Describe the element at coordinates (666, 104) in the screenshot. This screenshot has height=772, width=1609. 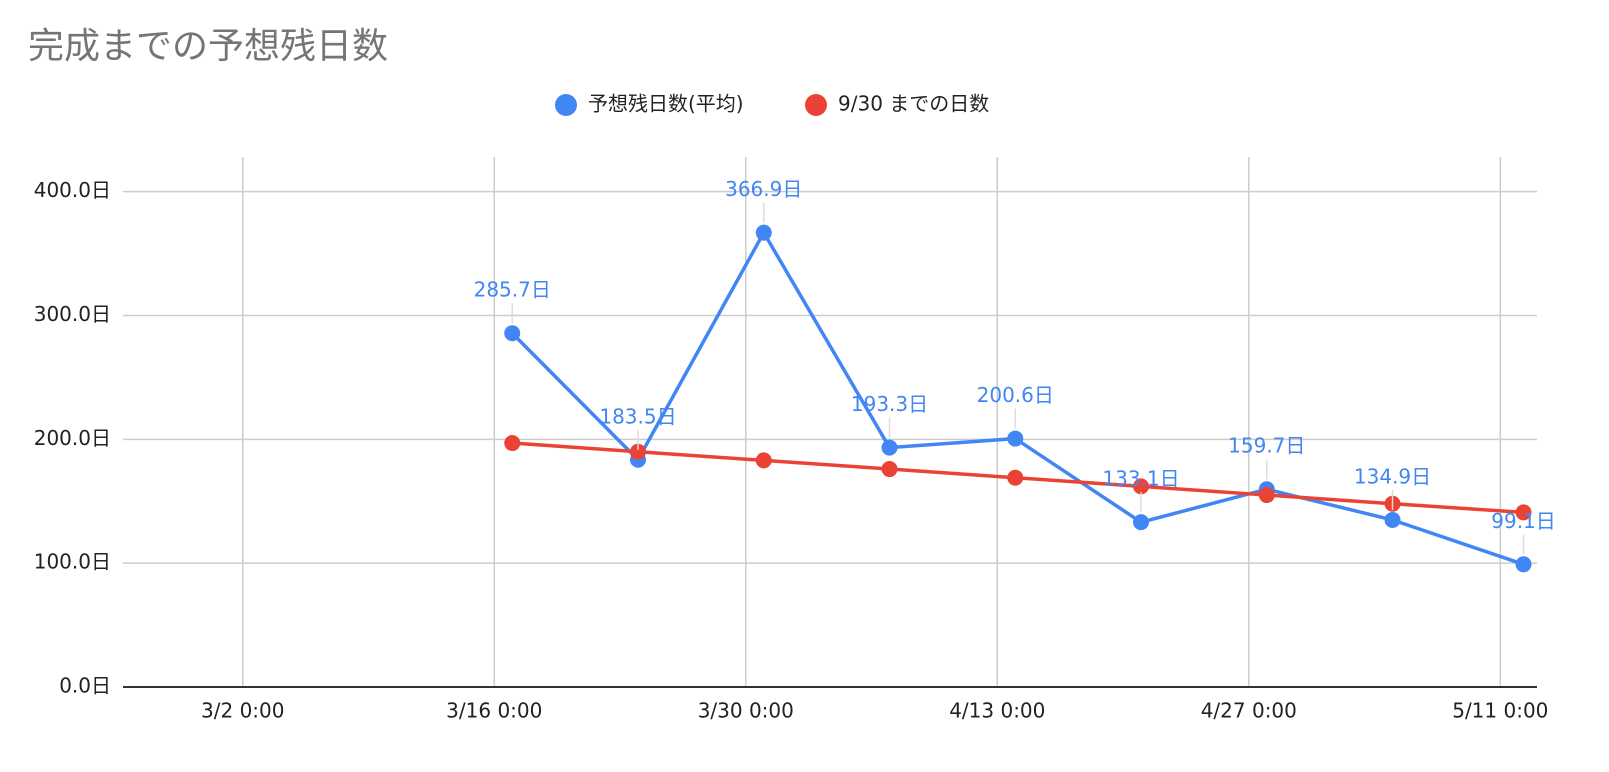
I see `legend-label: 予想残日数(平均)` at that location.